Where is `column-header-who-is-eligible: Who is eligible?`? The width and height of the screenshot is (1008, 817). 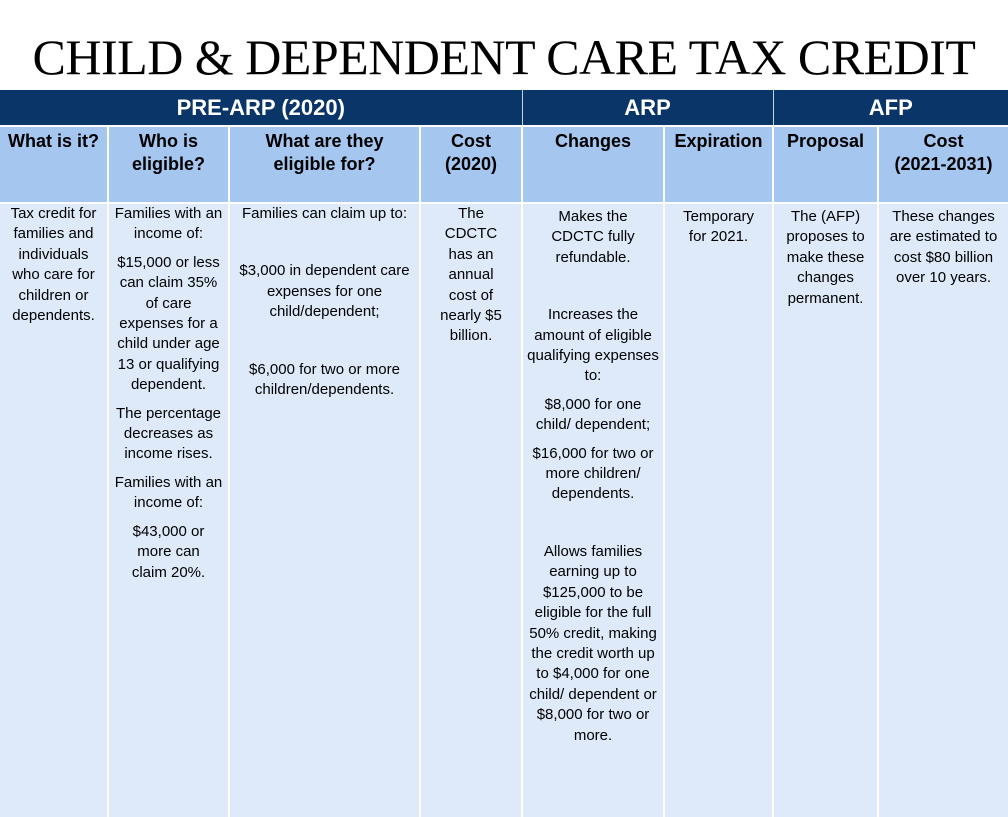 column-header-who-is-eligible: Who is eligible? is located at coordinates (168, 164).